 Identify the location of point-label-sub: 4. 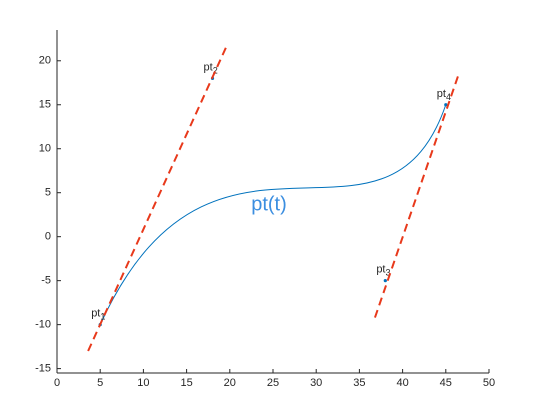
(448, 97).